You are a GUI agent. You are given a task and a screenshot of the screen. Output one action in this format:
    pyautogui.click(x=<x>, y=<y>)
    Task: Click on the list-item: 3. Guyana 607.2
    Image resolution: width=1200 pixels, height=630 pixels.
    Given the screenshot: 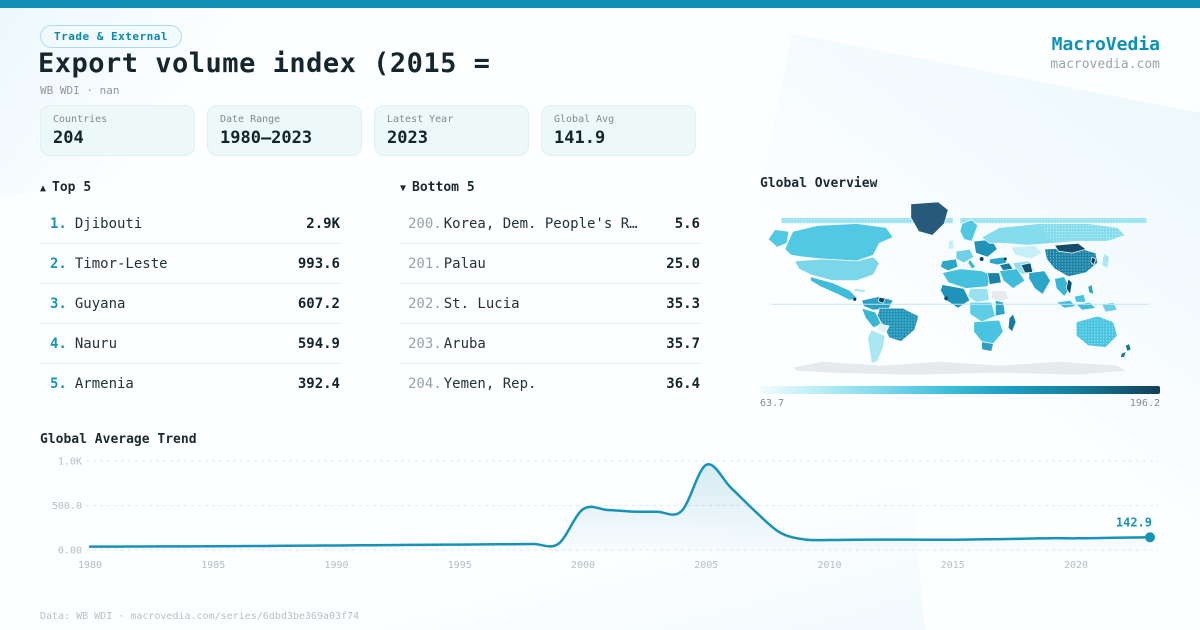 What is the action you would take?
    pyautogui.click(x=190, y=304)
    